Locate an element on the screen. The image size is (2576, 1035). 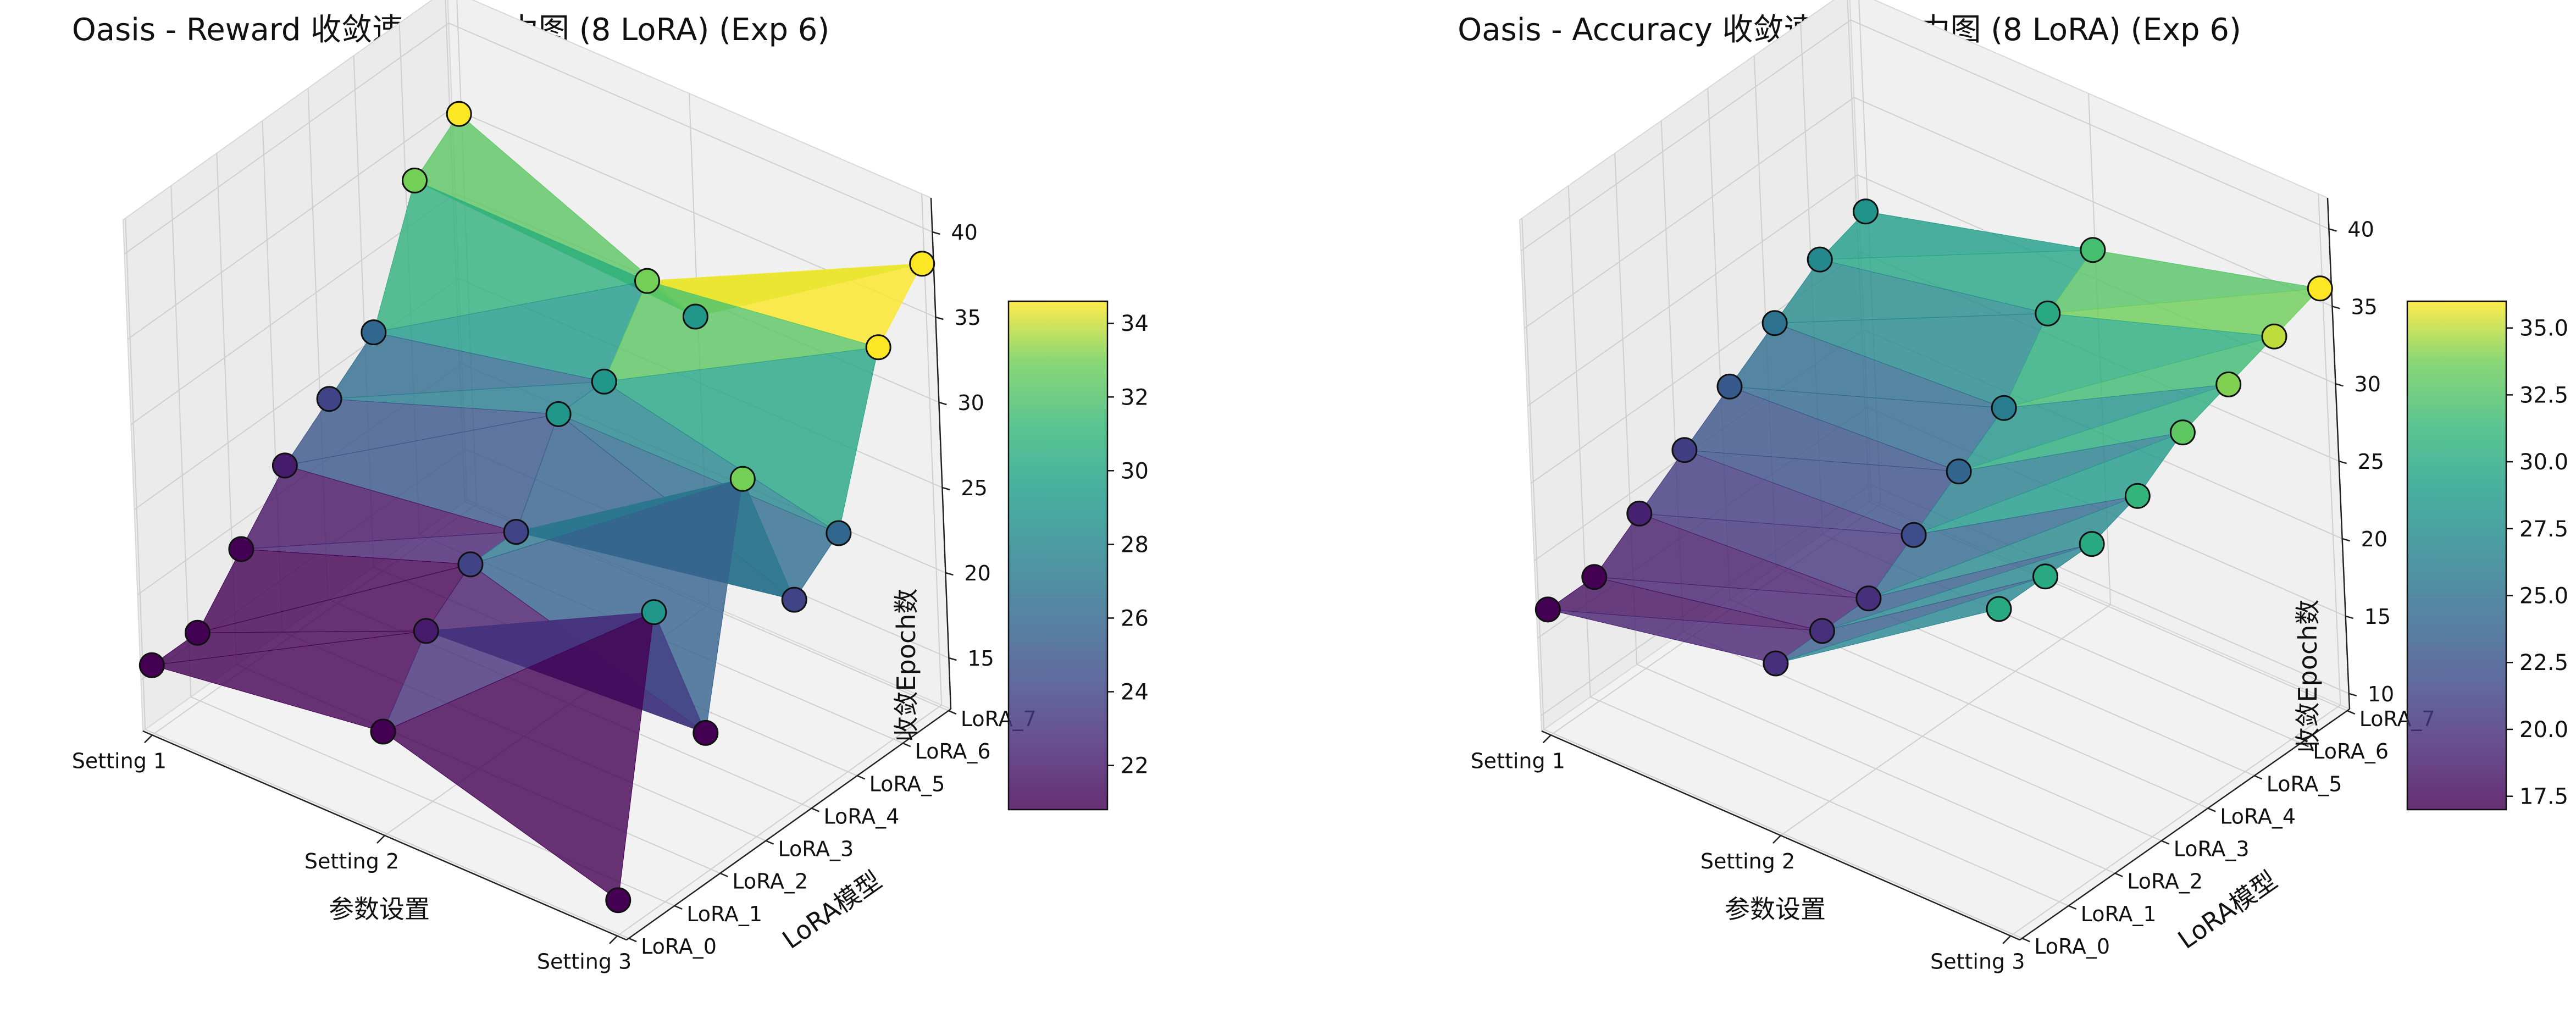
colorbar: 22 24 26 28 30 32 34 is located at coordinates (1078, 555).